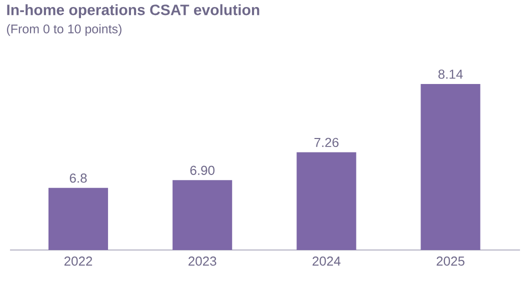 Image resolution: width=526 pixels, height=283 pixels. I want to click on data-label: 8.14, so click(450, 74).